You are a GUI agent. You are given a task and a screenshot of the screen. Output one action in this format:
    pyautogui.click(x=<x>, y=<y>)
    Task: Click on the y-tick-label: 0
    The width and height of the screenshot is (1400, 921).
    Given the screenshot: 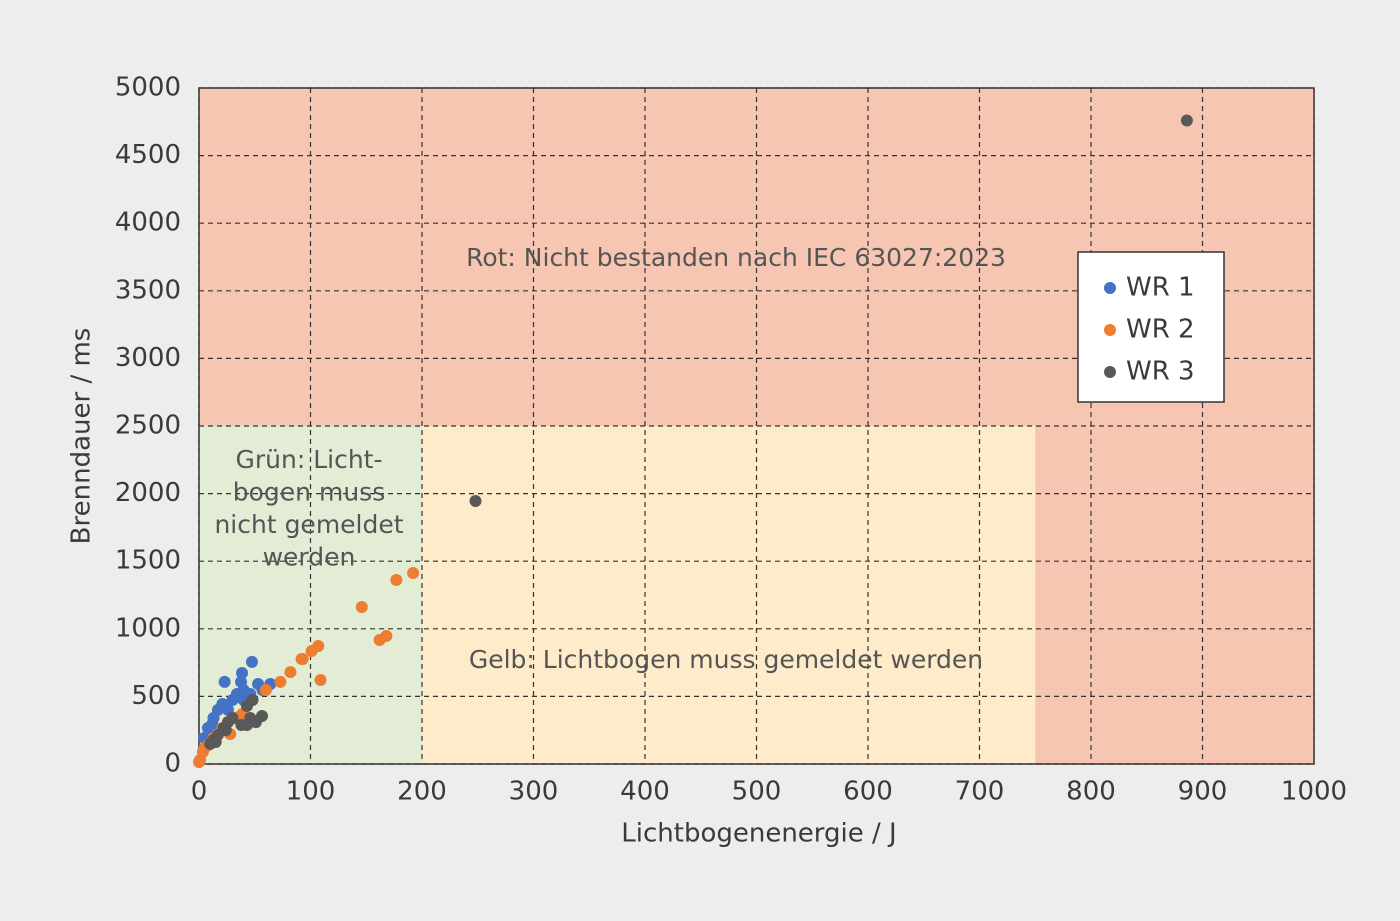 What is the action you would take?
    pyautogui.click(x=172, y=764)
    